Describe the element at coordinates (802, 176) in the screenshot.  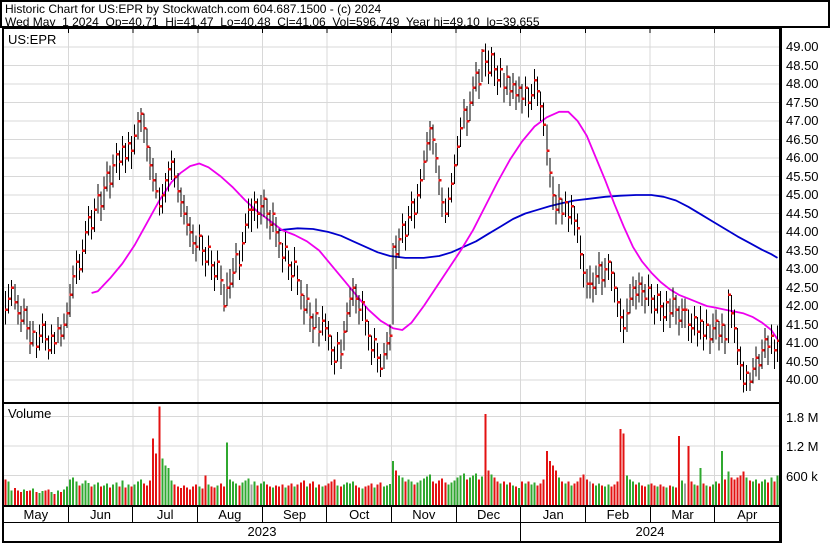
I see `price-axis-label: 45.50` at that location.